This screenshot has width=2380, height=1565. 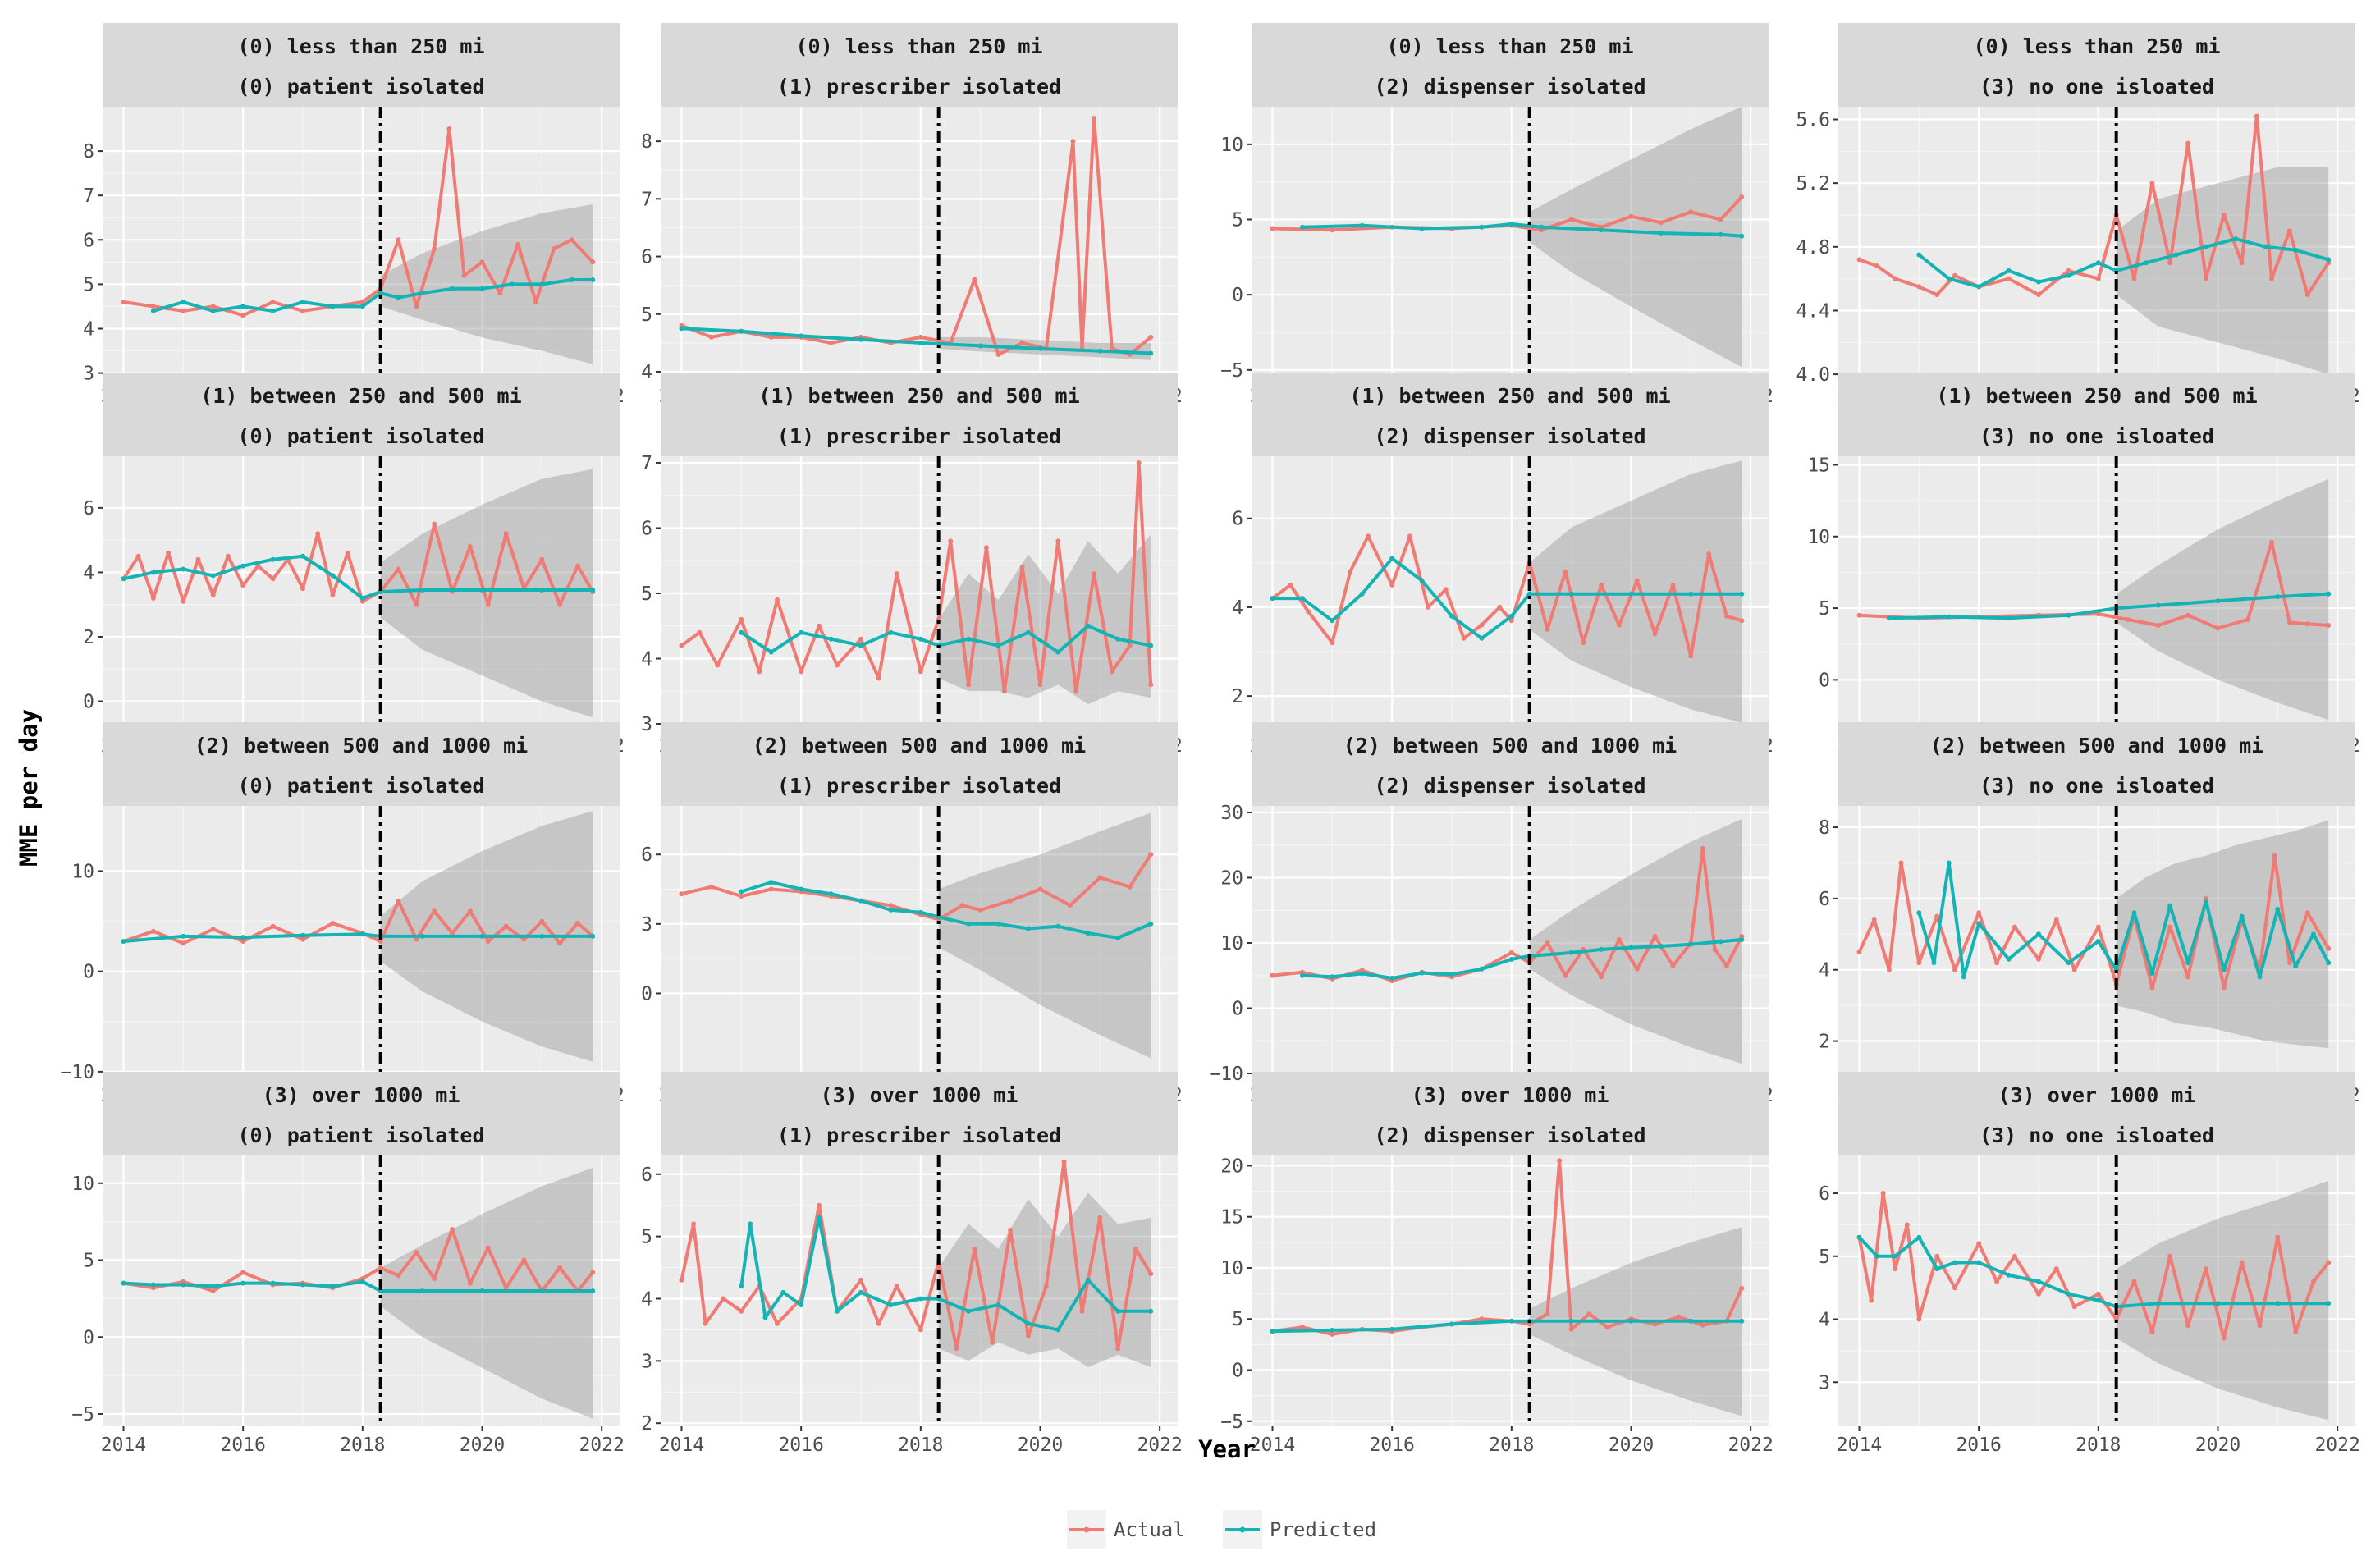 What do you see at coordinates (361, 745) in the screenshot?
I see `facet-strip-distance: (2) between 500 and 1000 mi` at bounding box center [361, 745].